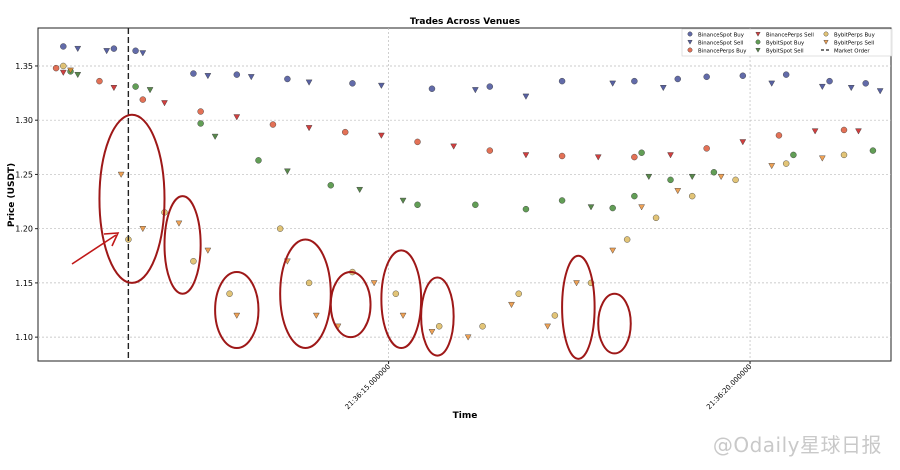 The width and height of the screenshot is (900, 470). I want to click on y-tick-label: 1.25, so click(24, 174).